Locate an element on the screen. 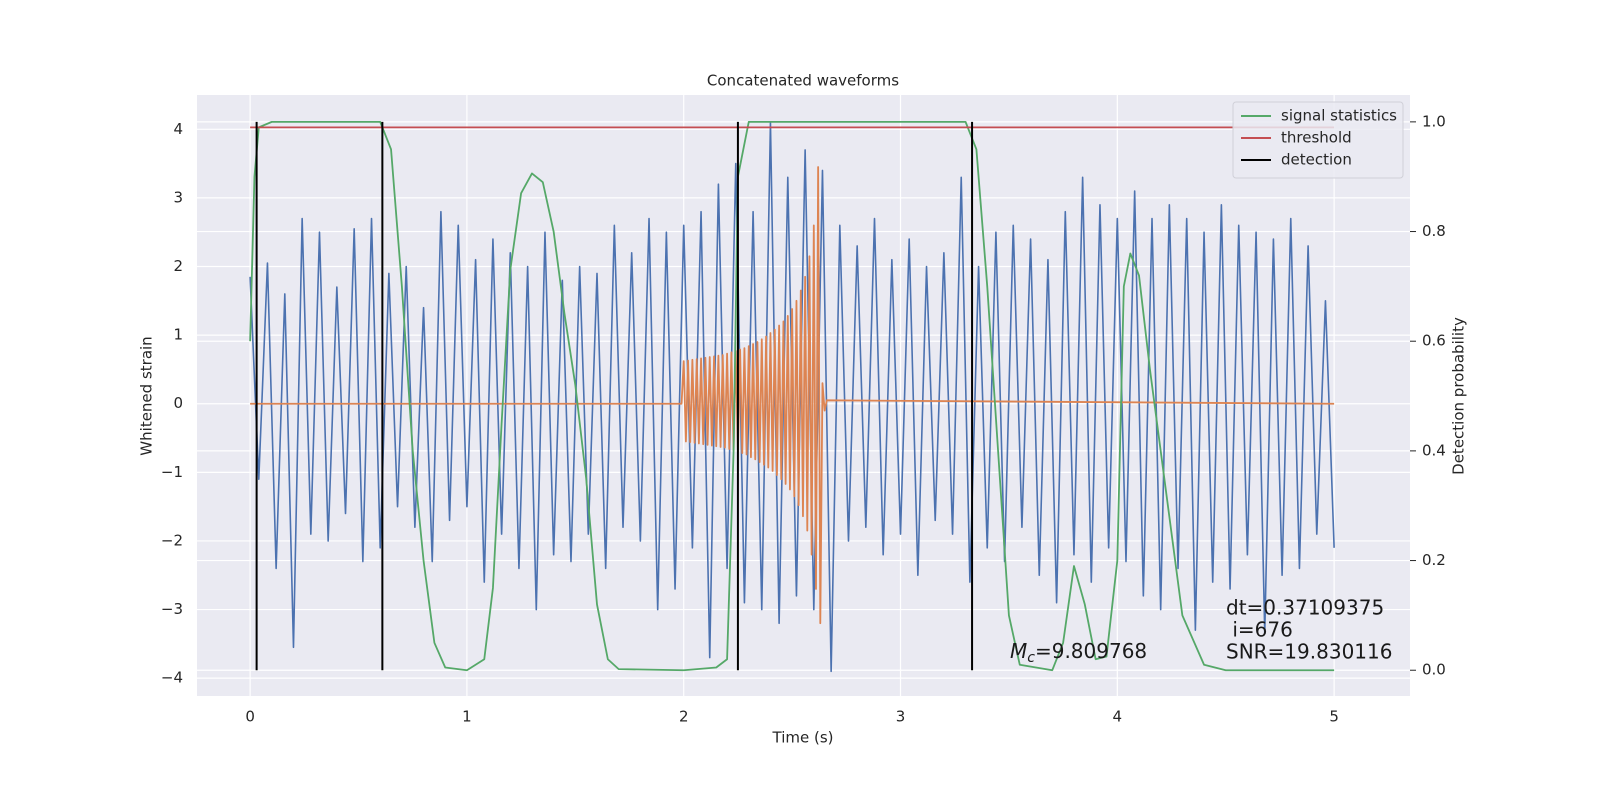 The image size is (1600, 800). x-tick-label: 3 is located at coordinates (901, 717).